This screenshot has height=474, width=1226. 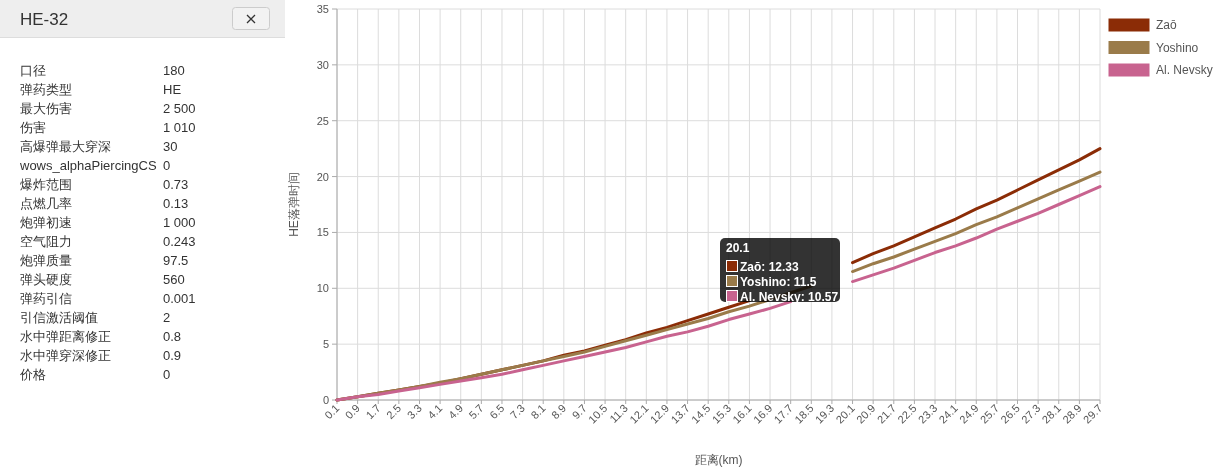 What do you see at coordinates (770, 267) in the screenshot?
I see `annotation: Zaō: 12.33` at bounding box center [770, 267].